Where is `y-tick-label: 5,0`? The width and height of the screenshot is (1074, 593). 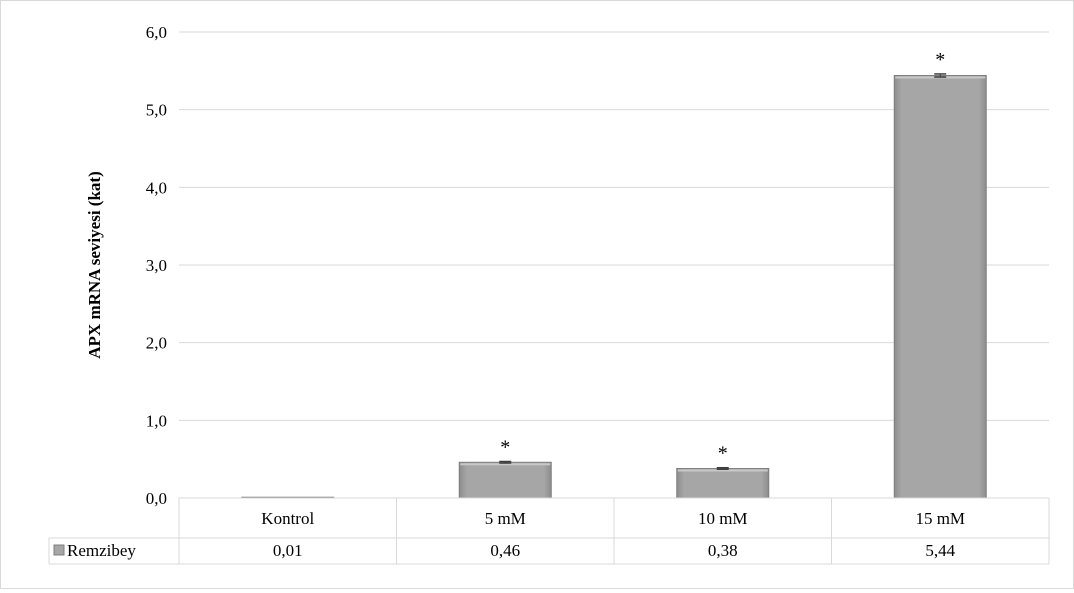
y-tick-label: 5,0 is located at coordinates (156, 110).